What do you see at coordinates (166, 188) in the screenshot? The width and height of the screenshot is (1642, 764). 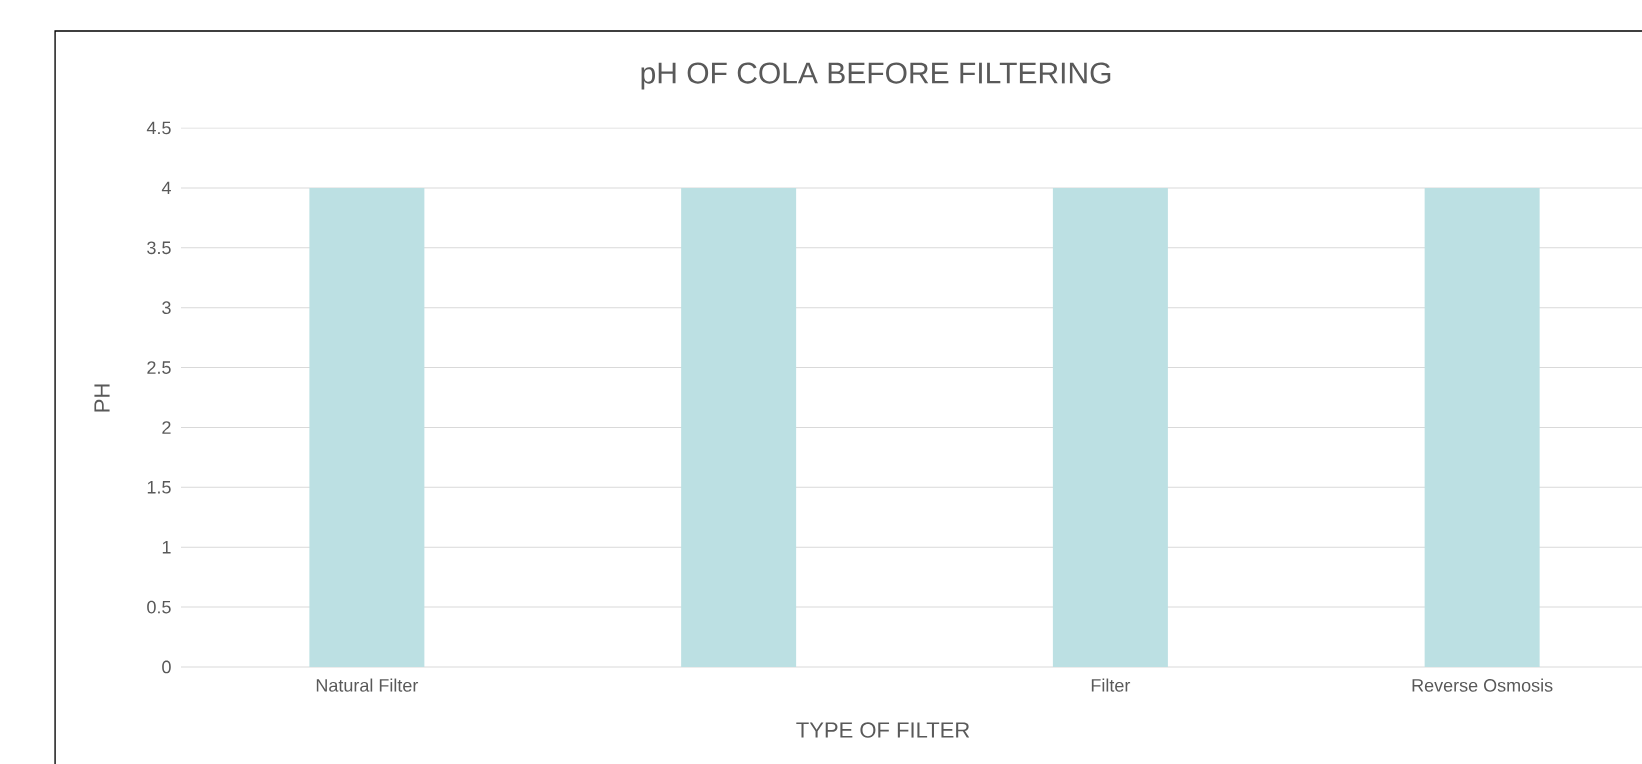 I see `y-tick-label: 4` at bounding box center [166, 188].